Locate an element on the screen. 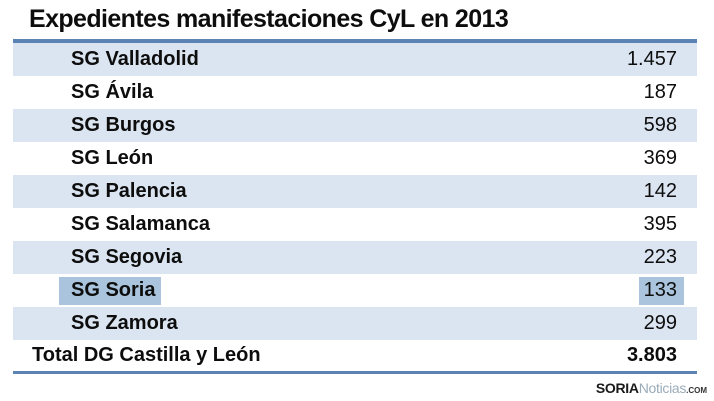  table-row: SG Soria 133 is located at coordinates (355, 290).